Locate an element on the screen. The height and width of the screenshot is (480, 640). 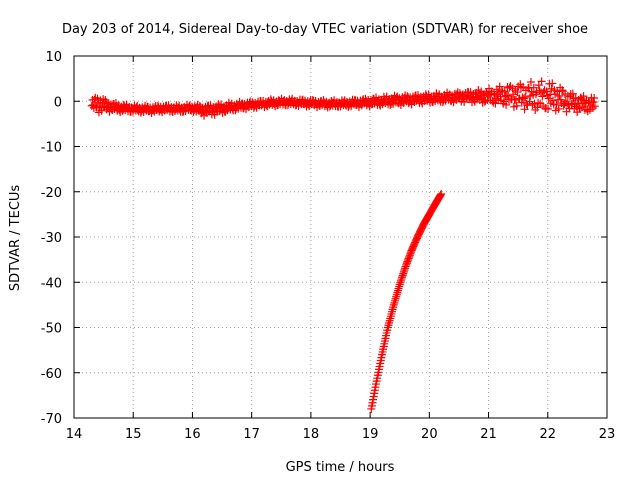
y-tick-label: 10 is located at coordinates (53, 57).